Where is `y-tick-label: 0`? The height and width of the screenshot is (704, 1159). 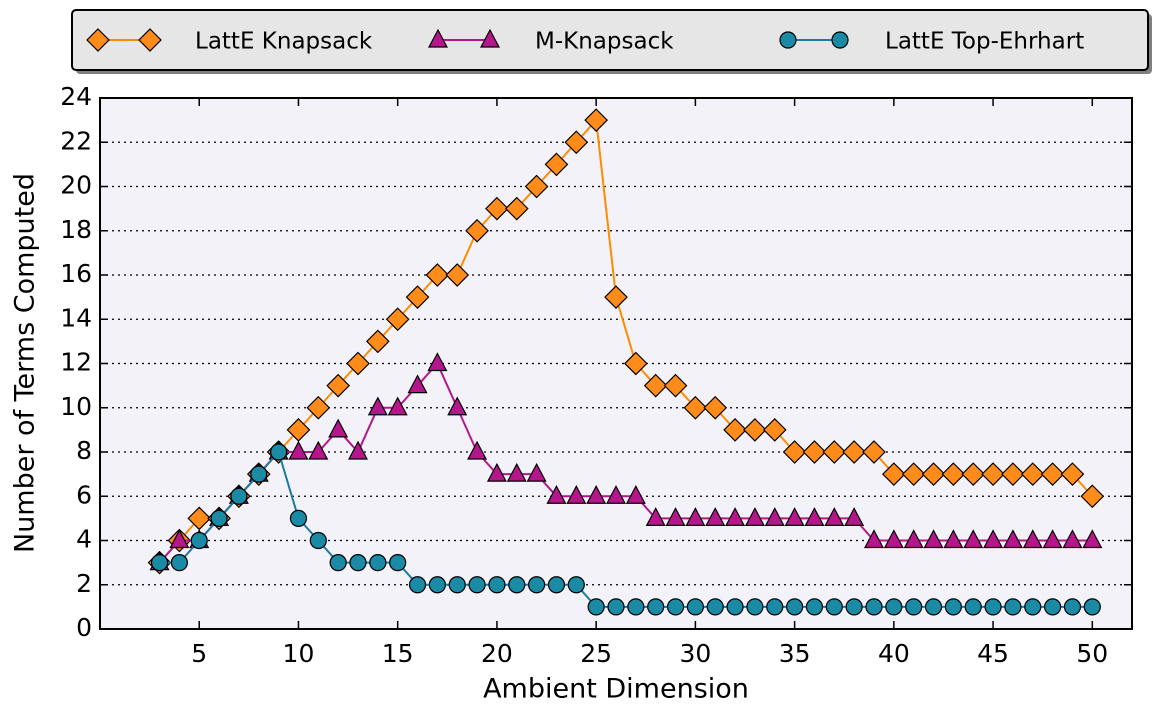
y-tick-label: 0 is located at coordinates (84, 627).